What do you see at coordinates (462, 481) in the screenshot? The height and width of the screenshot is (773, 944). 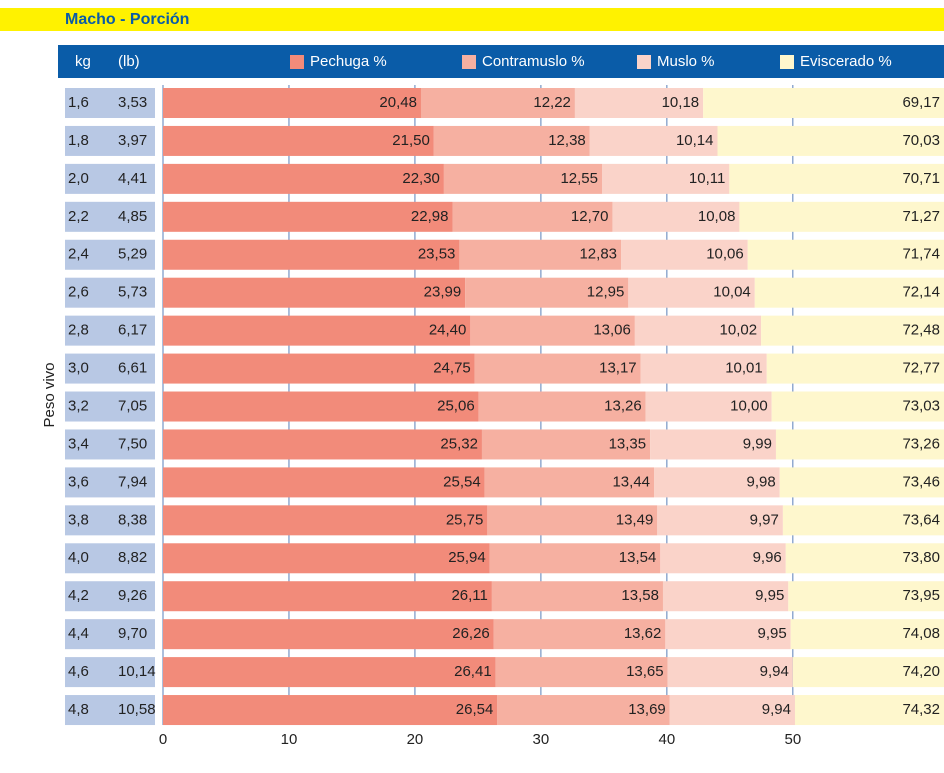 I see `value-label: 25,54` at bounding box center [462, 481].